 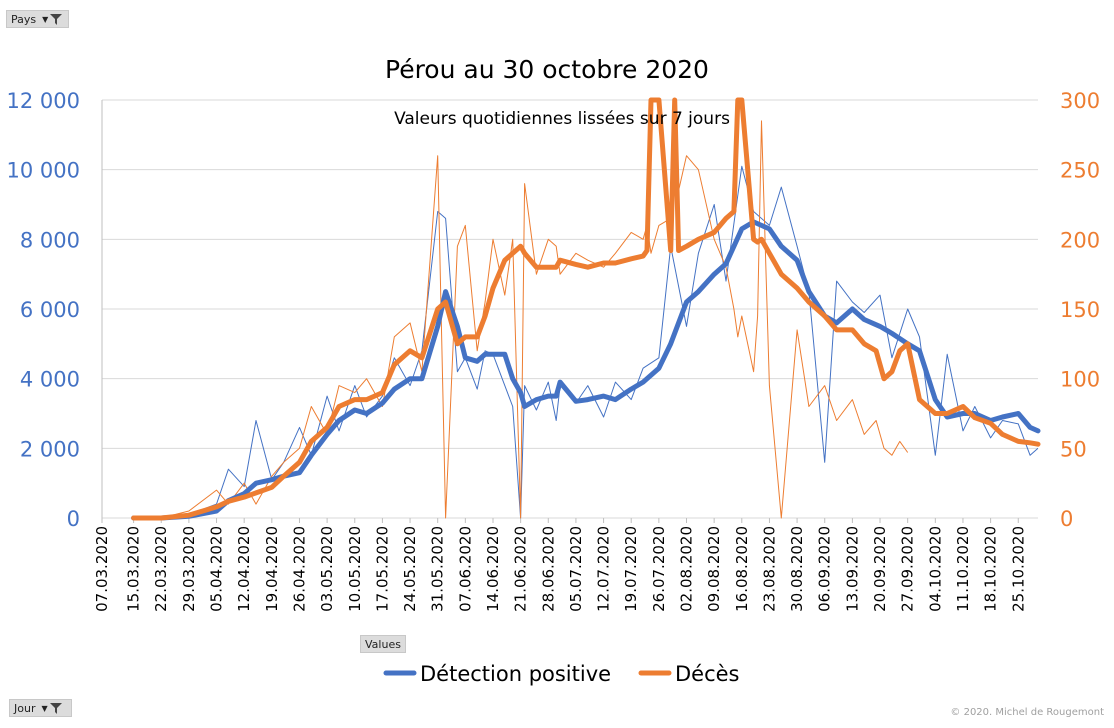 What do you see at coordinates (687, 569) in the screenshot?
I see `x-tick-label: 02.08.2020` at bounding box center [687, 569].